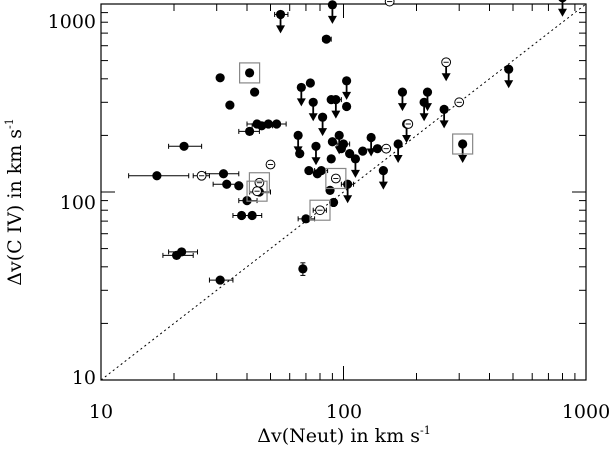 The height and width of the screenshot is (450, 612). I want to click on y-axis-unit-exponent: -1, so click(9, 123).